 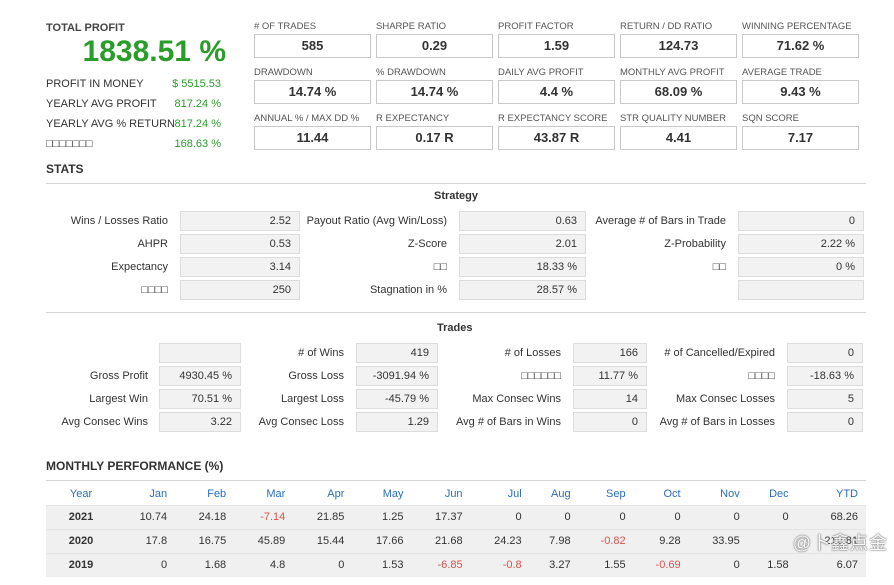 What do you see at coordinates (782, 72) in the screenshot?
I see `metric-label: AVERAGE TRADE` at bounding box center [782, 72].